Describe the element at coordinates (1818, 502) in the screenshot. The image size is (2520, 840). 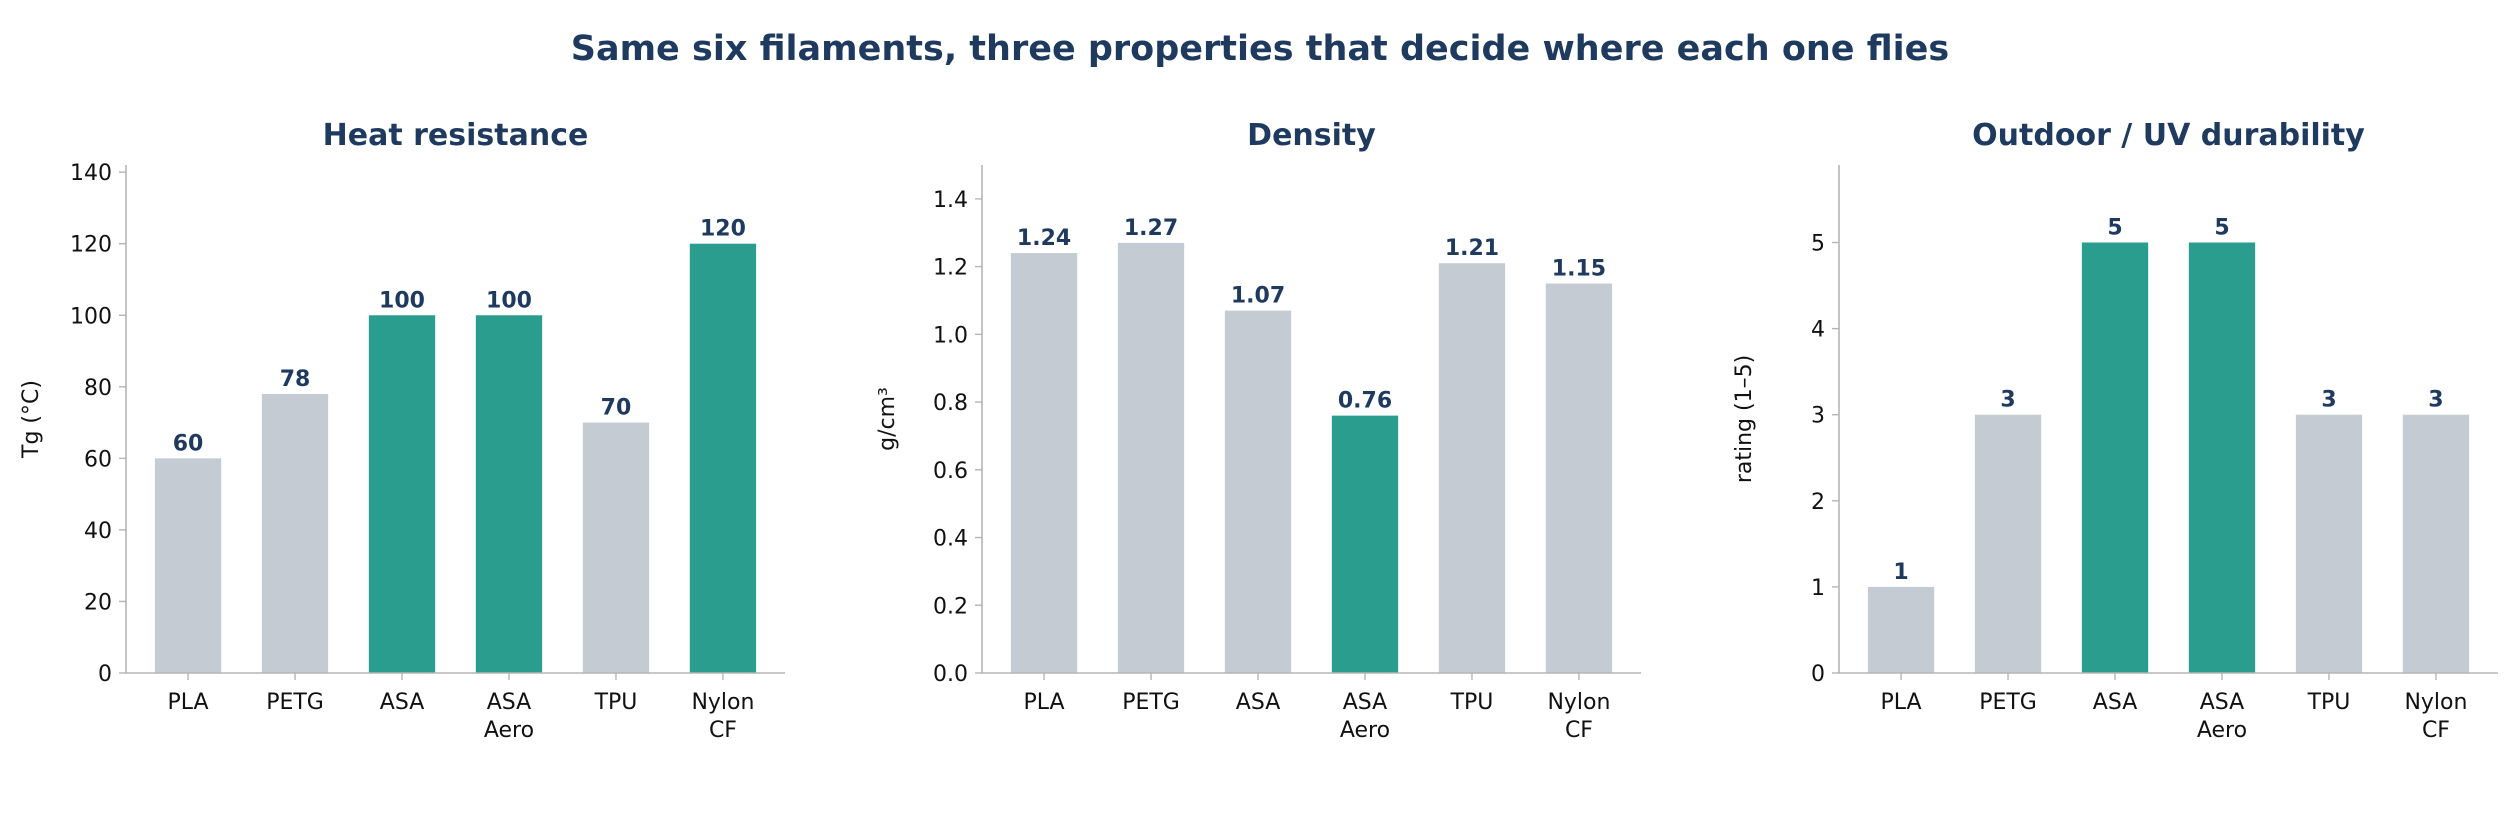
I see `y-tick-label: 2` at that location.